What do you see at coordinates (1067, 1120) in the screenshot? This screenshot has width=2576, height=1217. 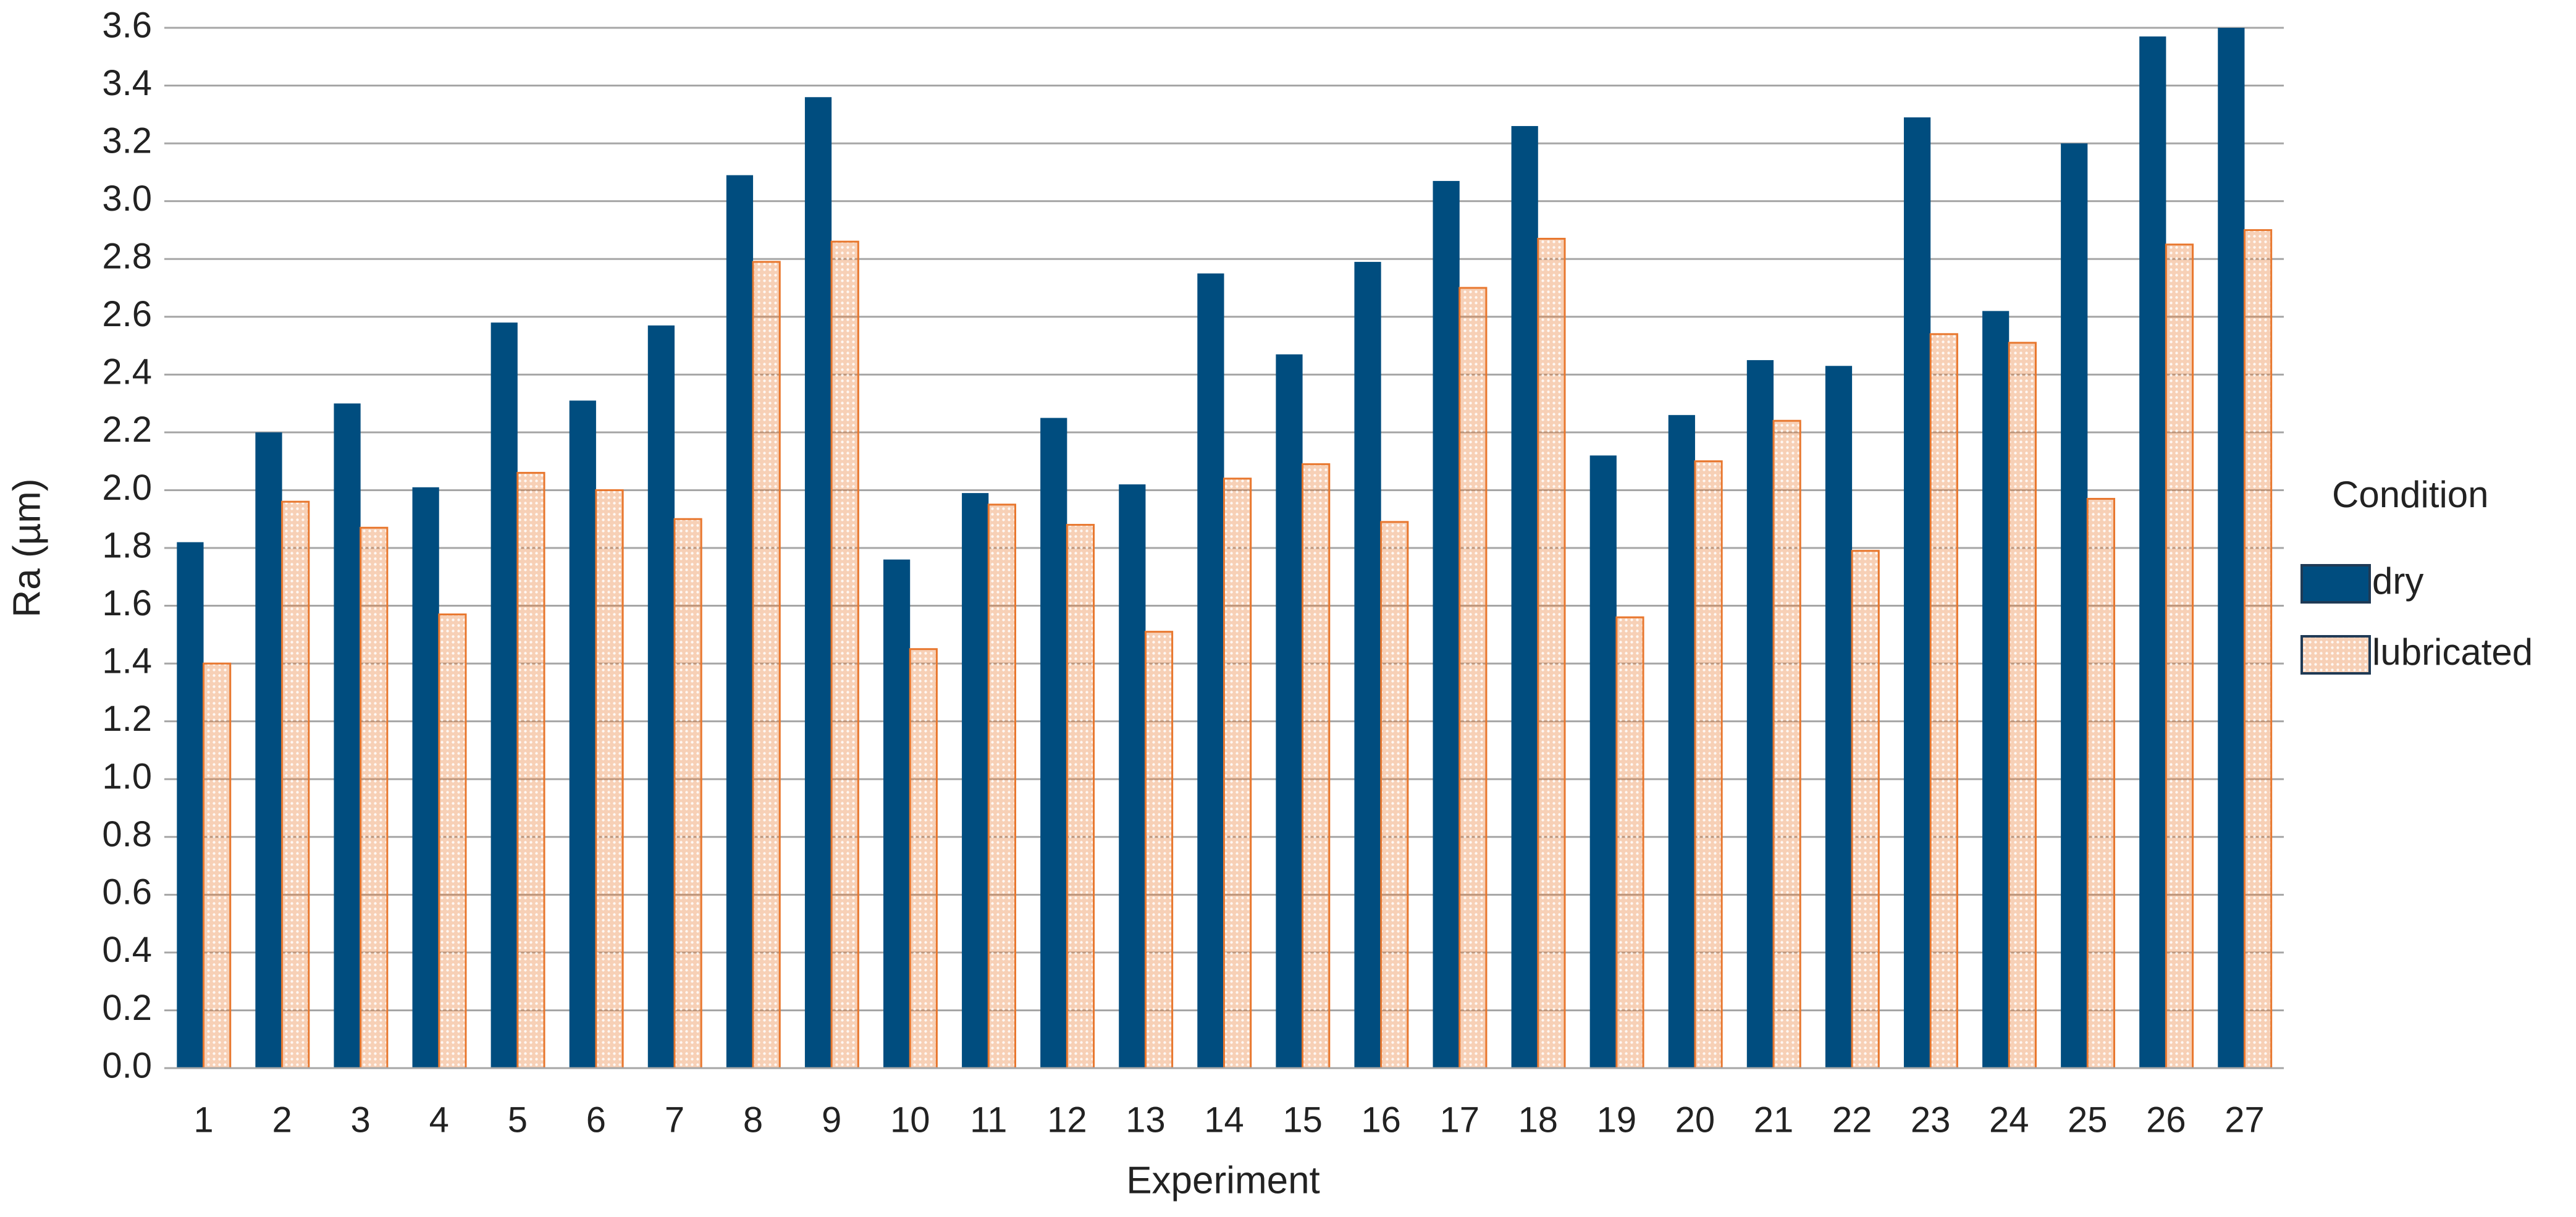 I see `x-tick-label: 12` at bounding box center [1067, 1120].